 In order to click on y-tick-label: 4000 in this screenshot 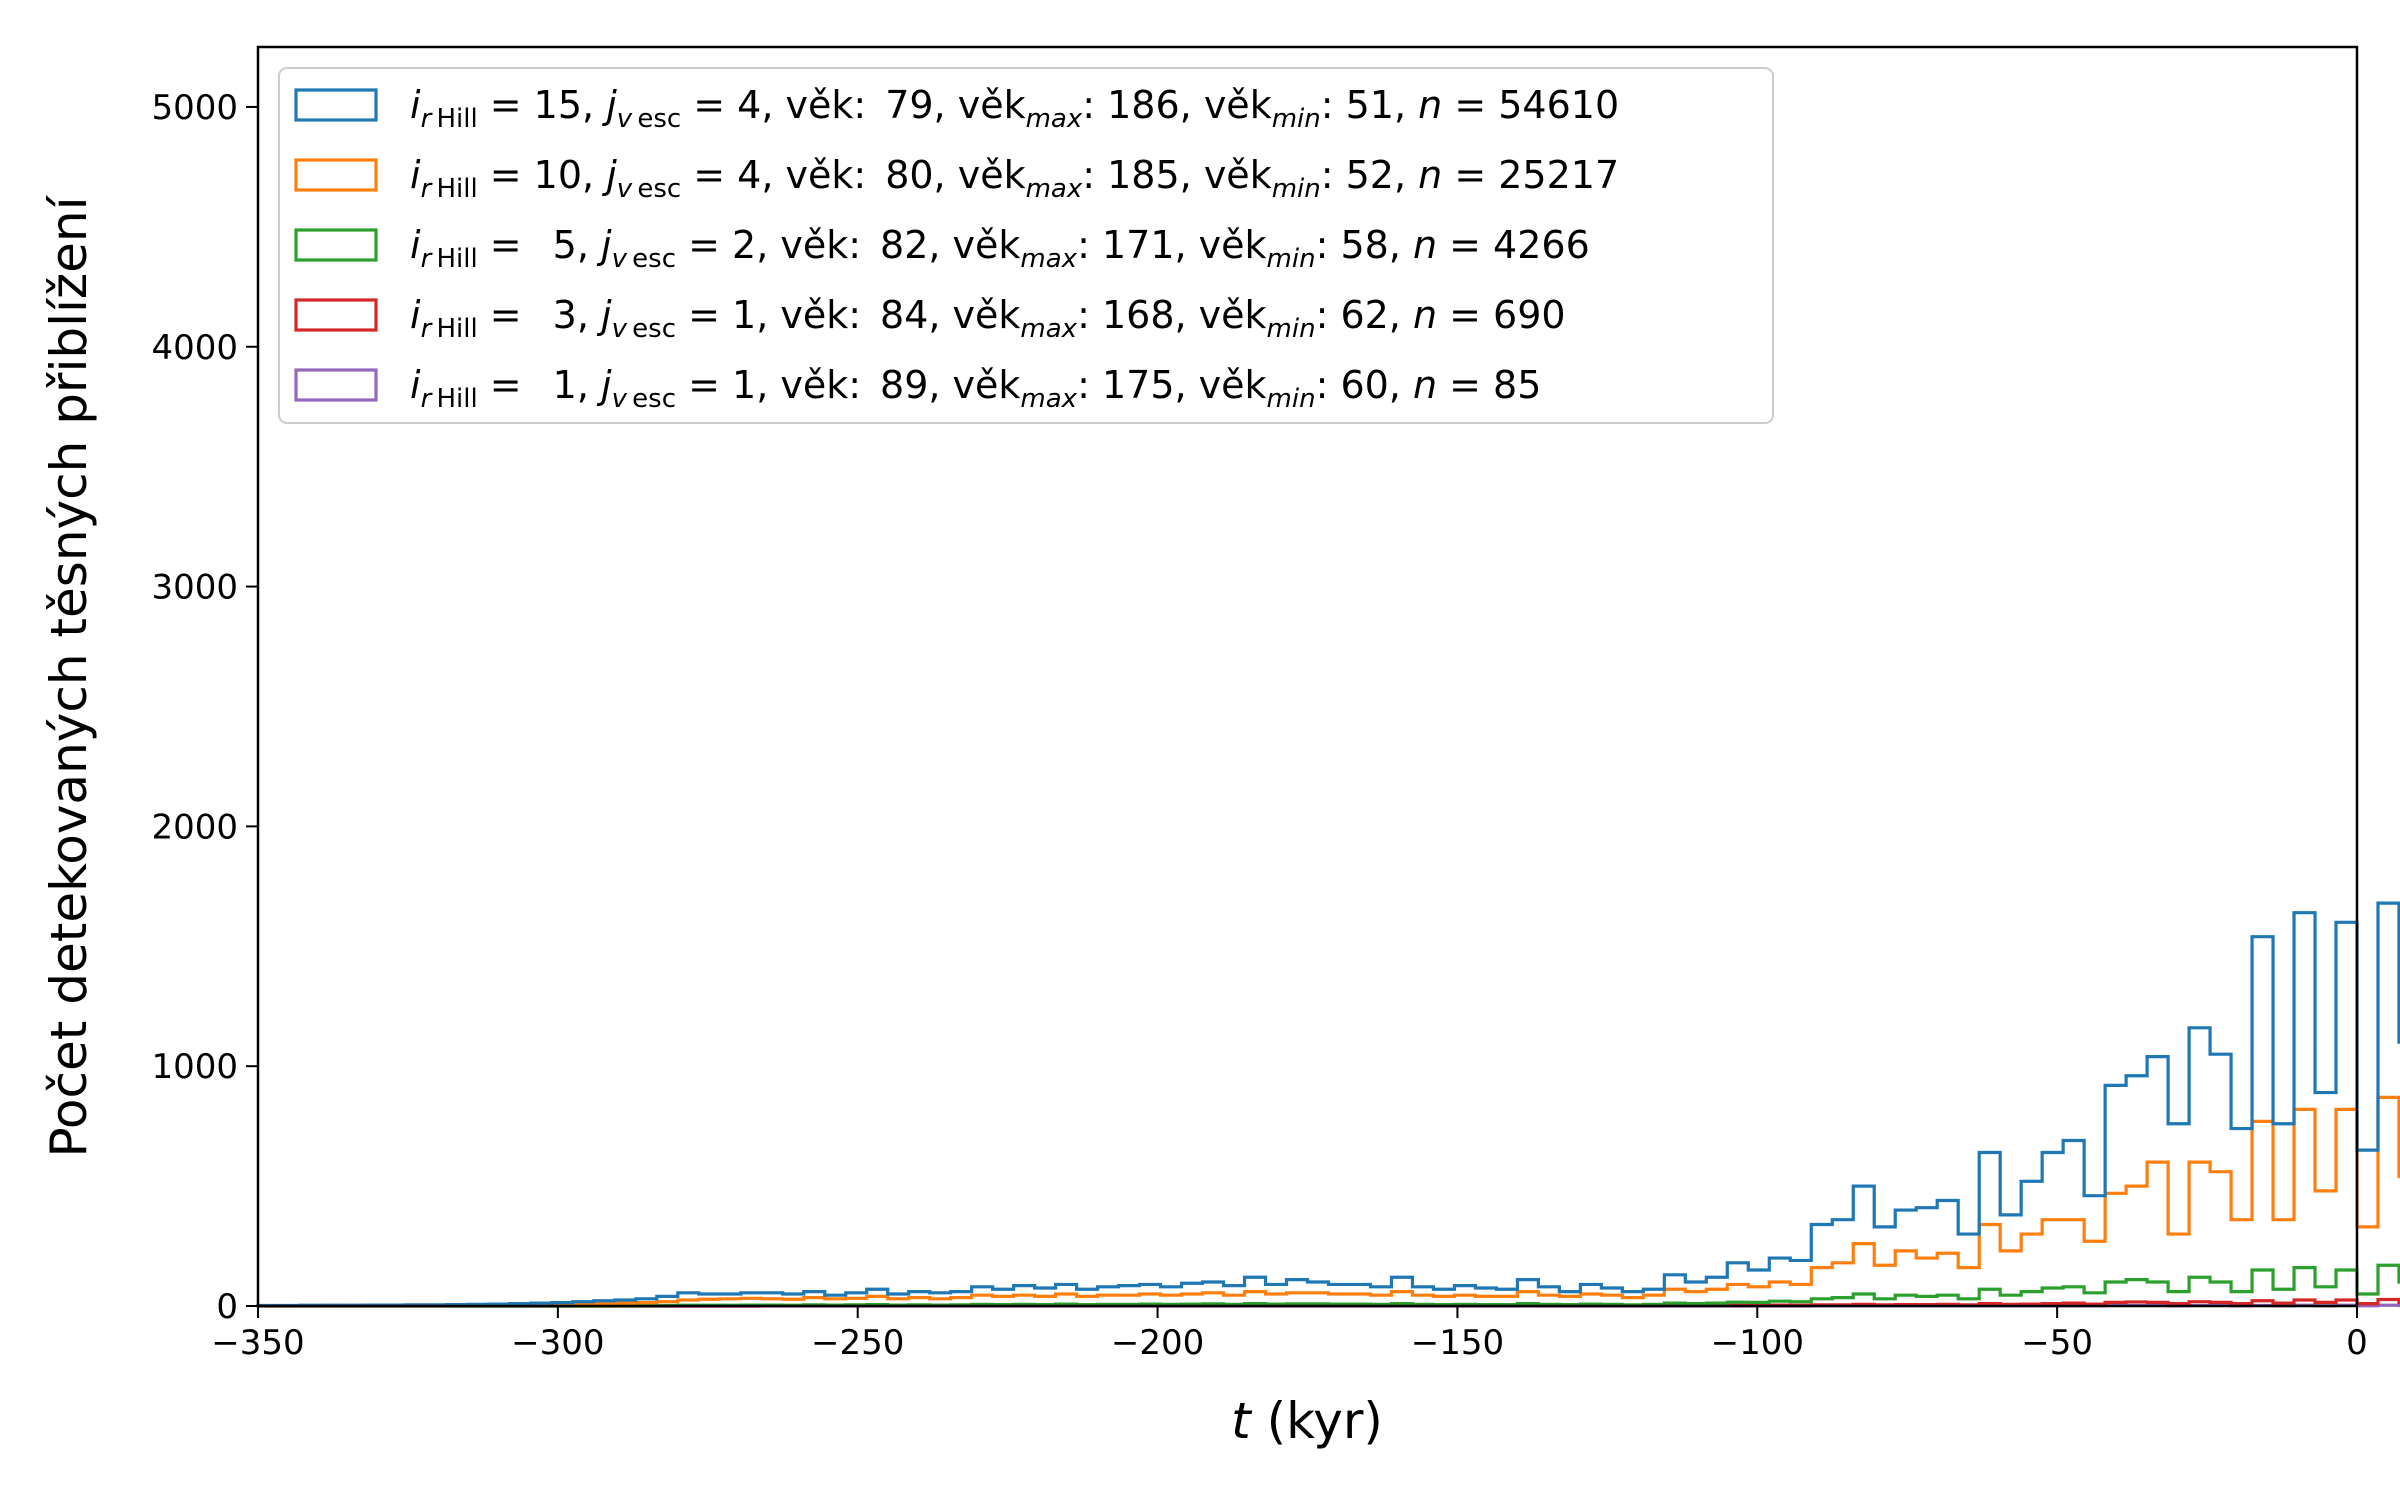, I will do `click(194, 348)`.